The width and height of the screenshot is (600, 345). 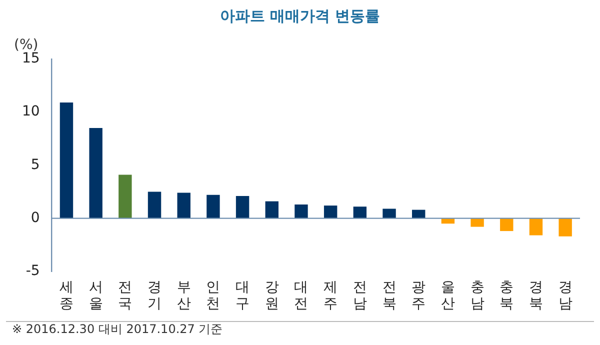 What do you see at coordinates (183, 295) in the screenshot?
I see `x-tick-label: 부산` at bounding box center [183, 295].